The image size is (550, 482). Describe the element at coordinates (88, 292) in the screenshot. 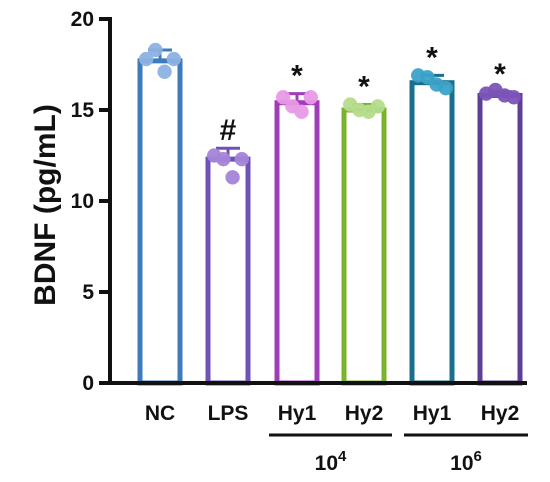

I see `y-tick-label: 5` at that location.